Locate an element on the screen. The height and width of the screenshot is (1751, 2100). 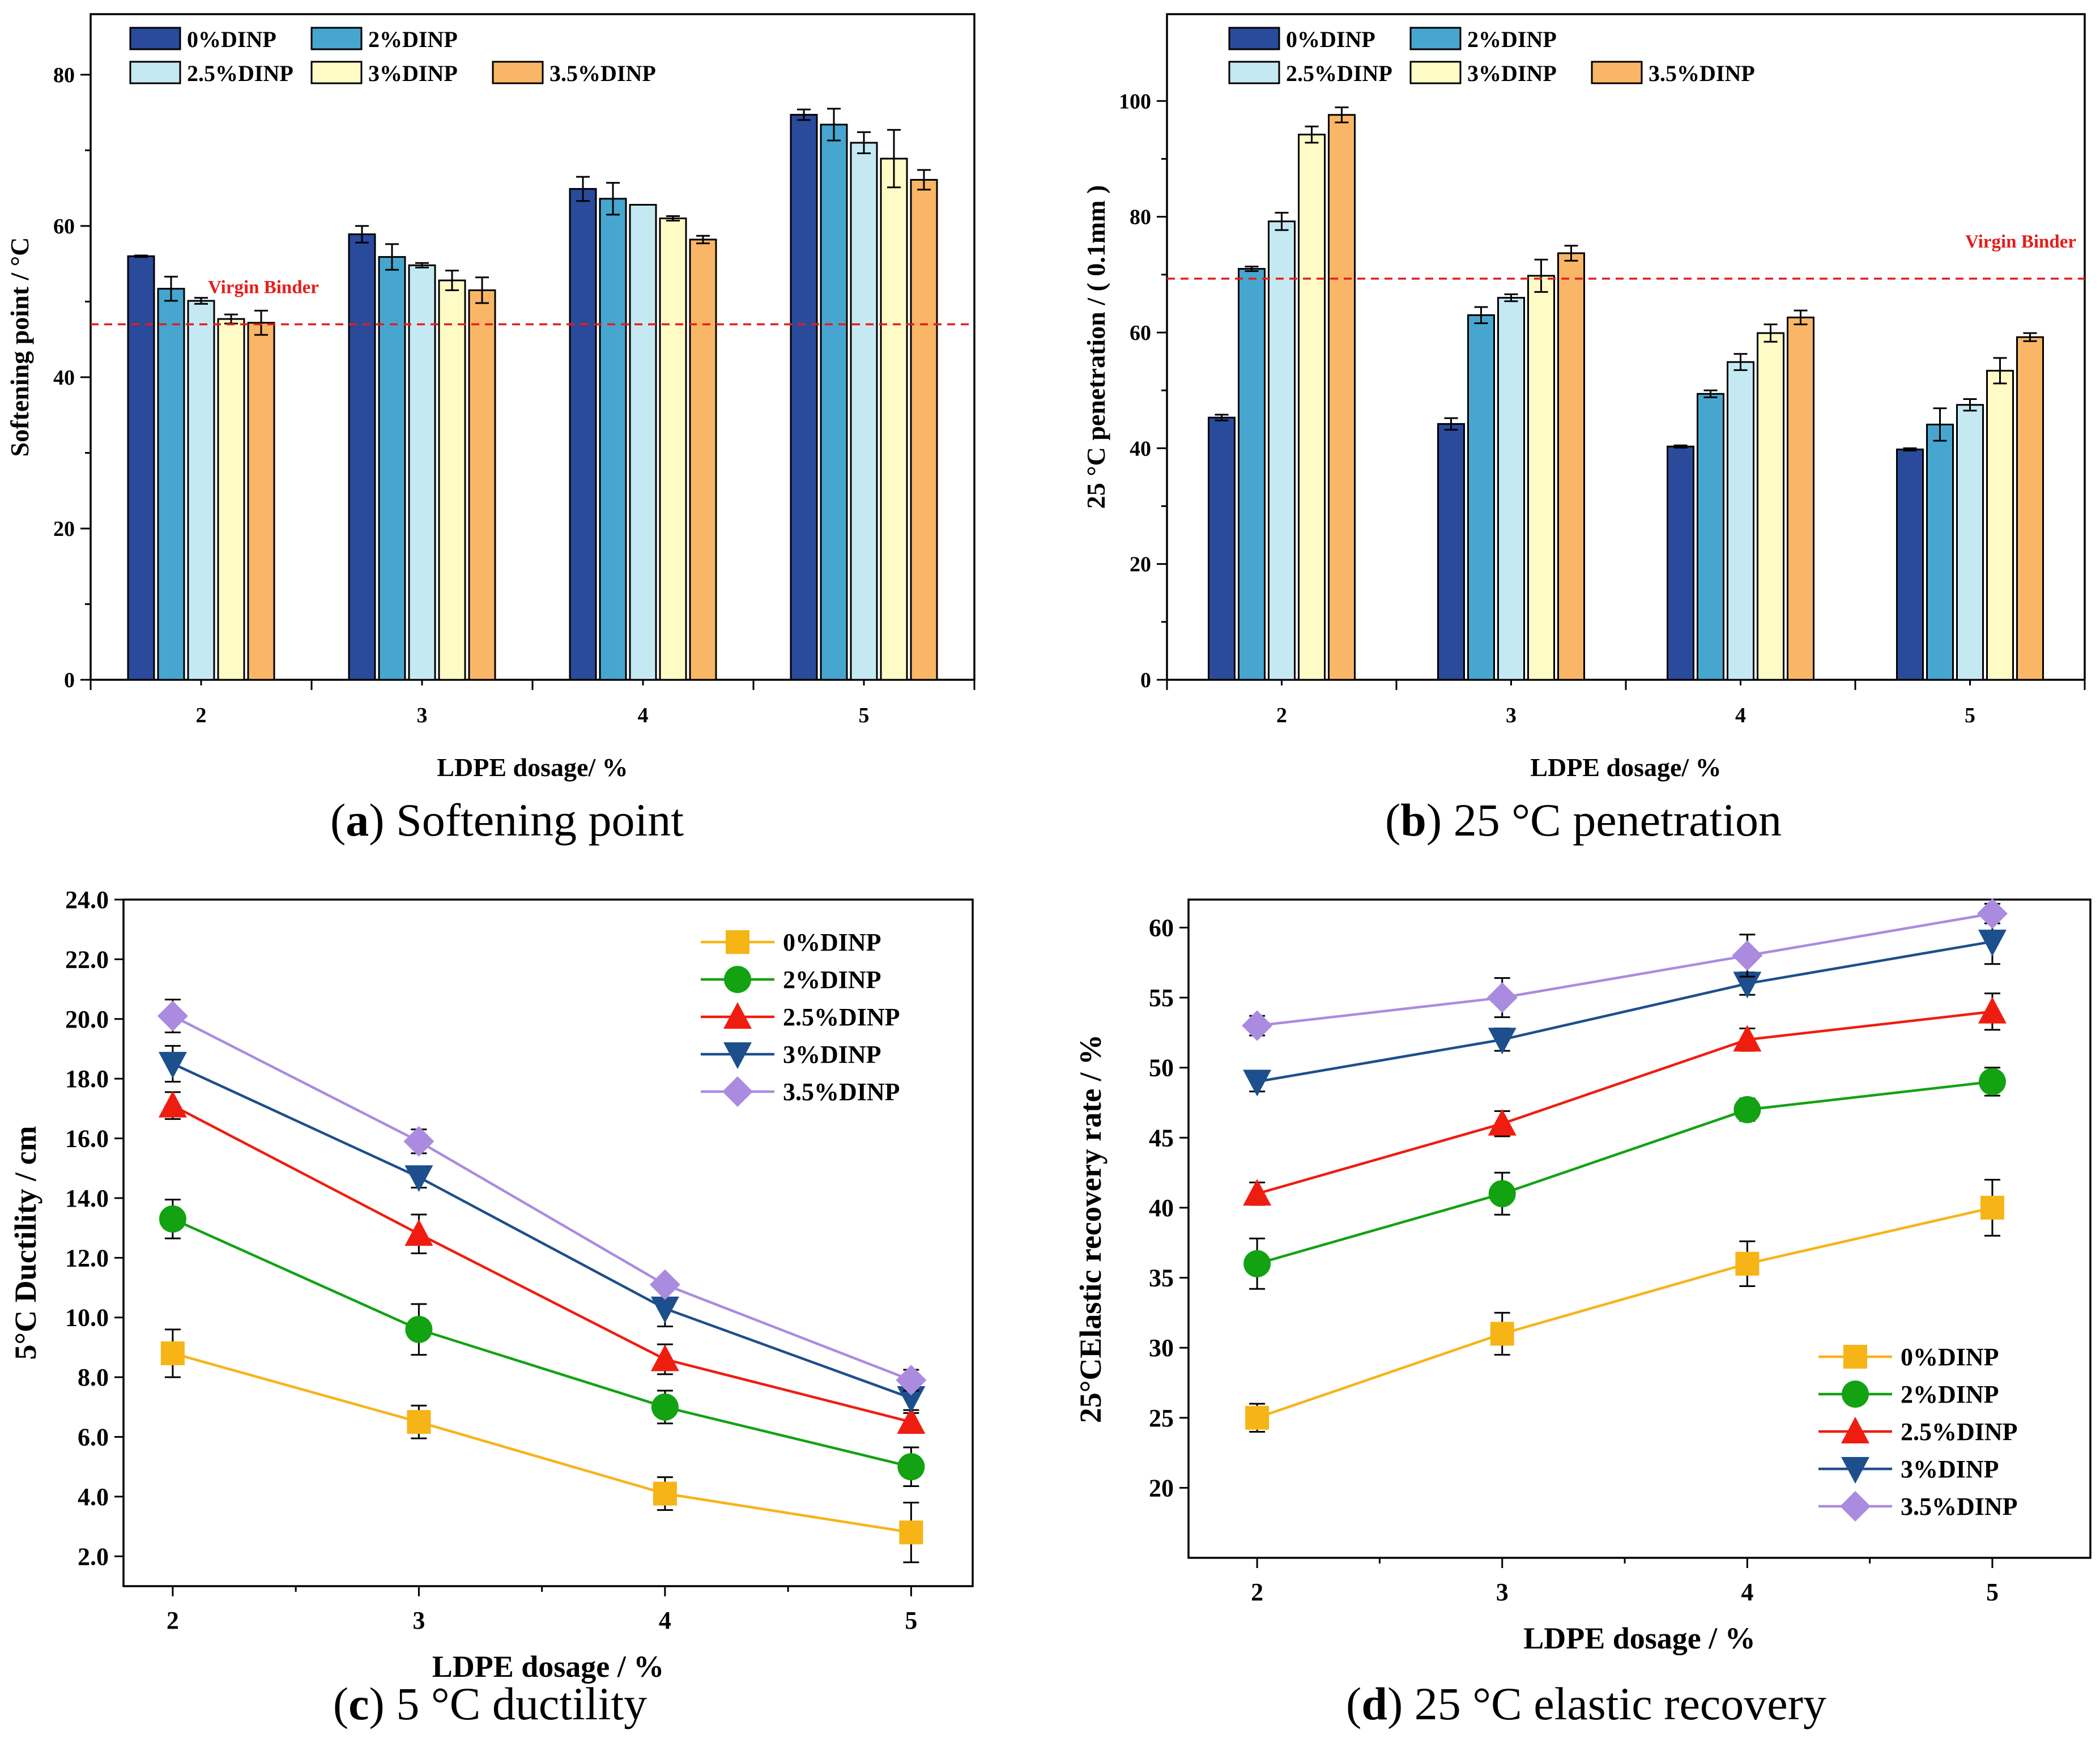
y-tick-label: 100 is located at coordinates (1135, 102).